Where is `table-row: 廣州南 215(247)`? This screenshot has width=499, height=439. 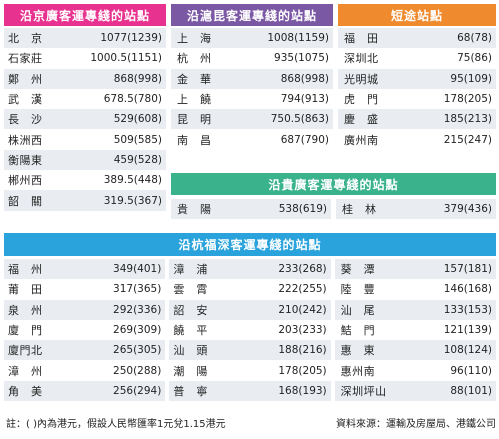 table-row: 廣州南 215(247) is located at coordinates (417, 139).